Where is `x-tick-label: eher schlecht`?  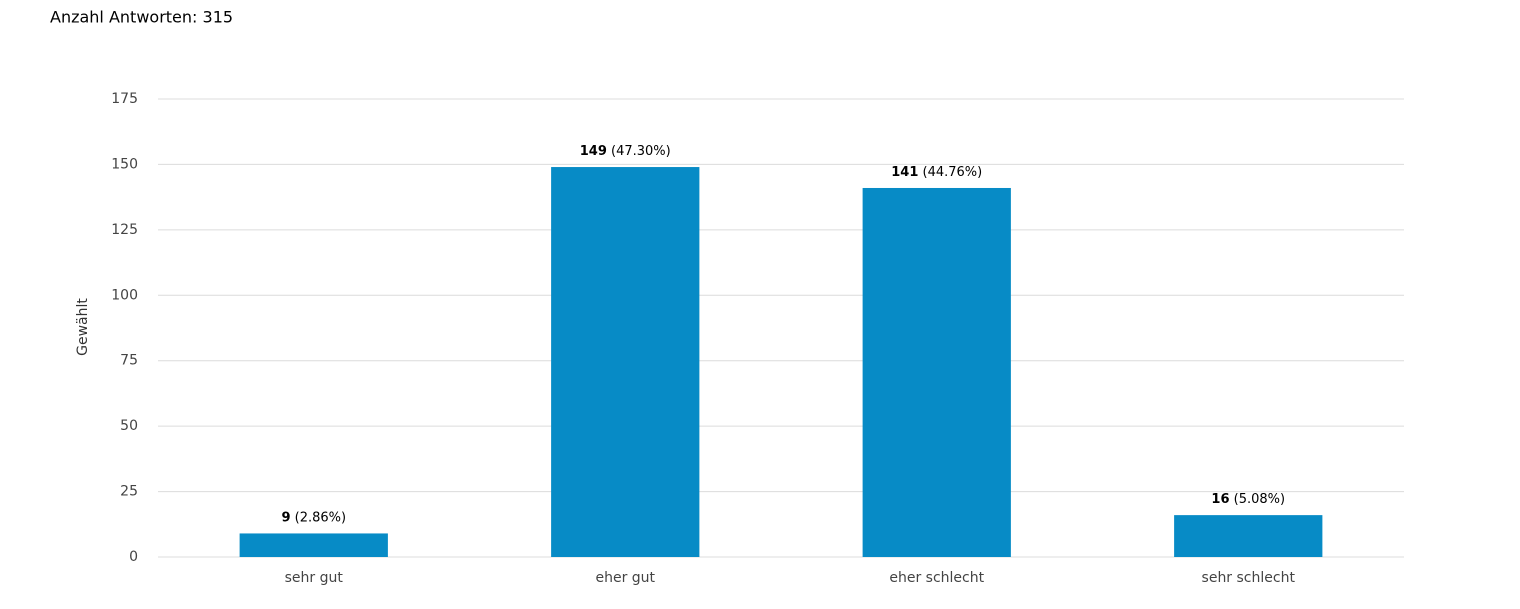 x-tick-label: eher schlecht is located at coordinates (936, 578).